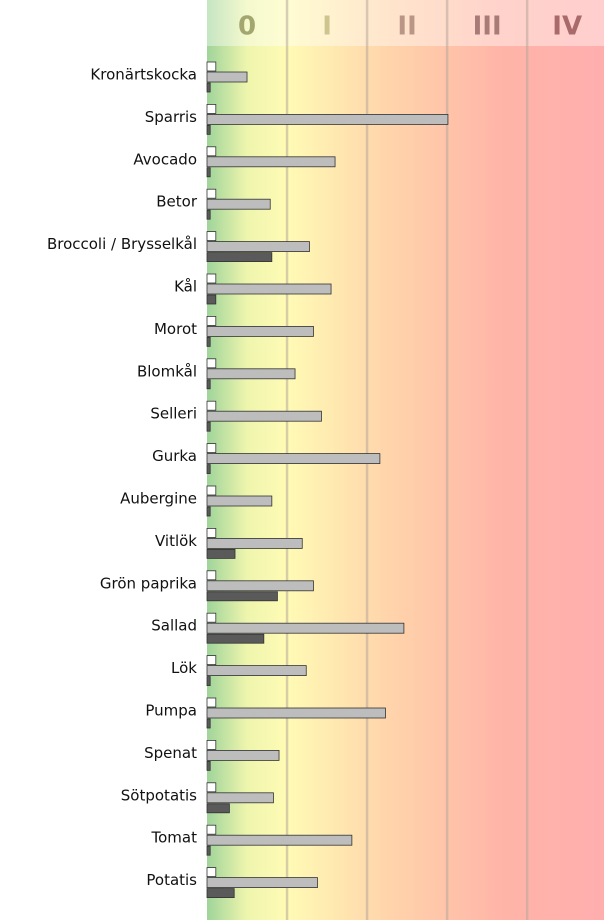 Image resolution: width=604 pixels, height=920 pixels. Describe the element at coordinates (158, 499) in the screenshot. I see `category-label: Aubergine` at that location.